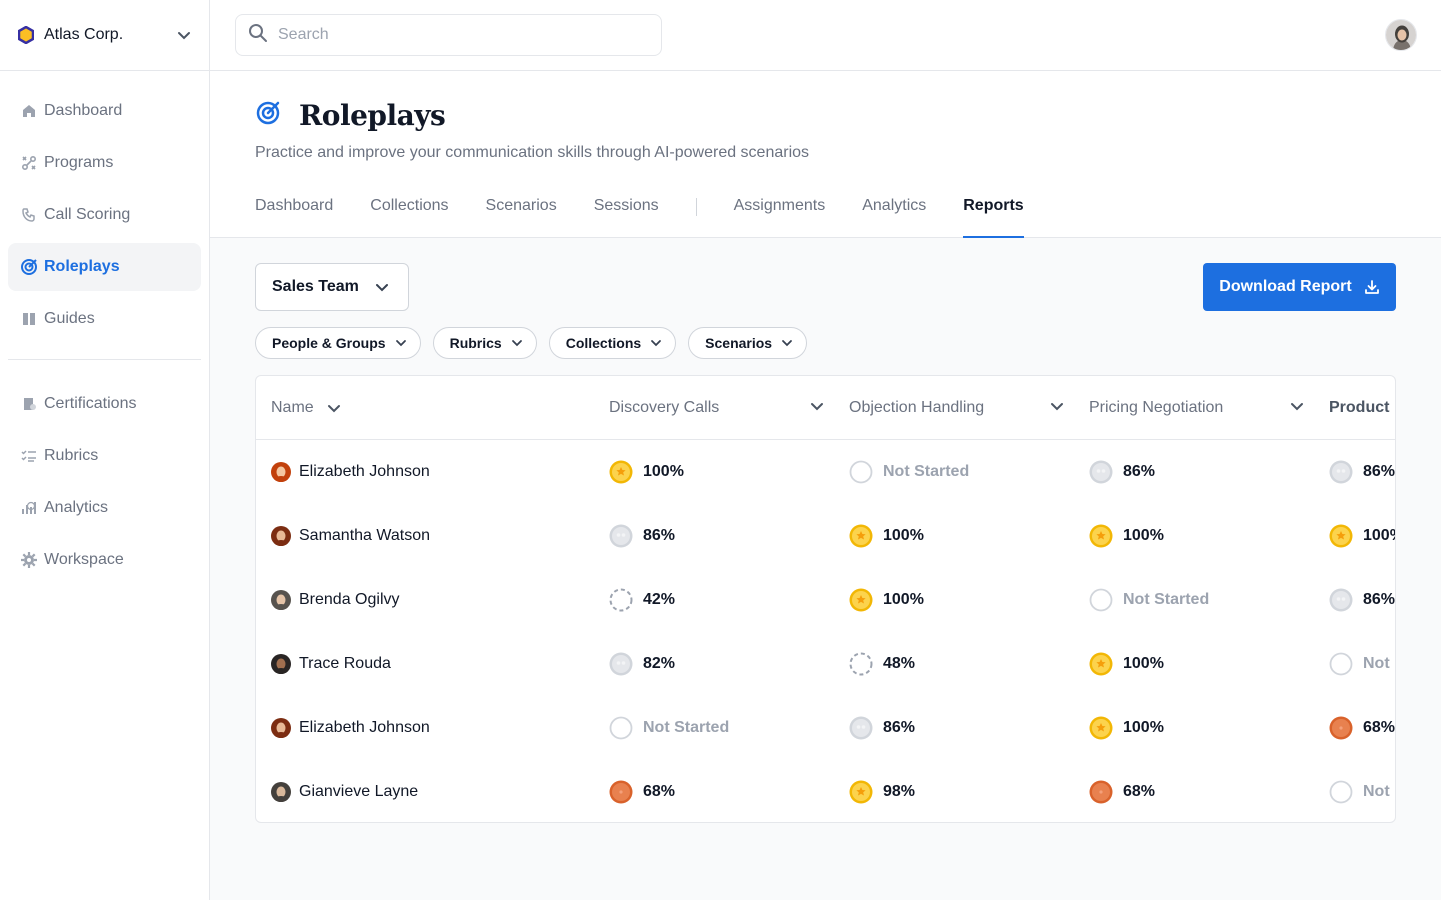 The height and width of the screenshot is (900, 1441). What do you see at coordinates (29, 111) in the screenshot?
I see `home-icon` at bounding box center [29, 111].